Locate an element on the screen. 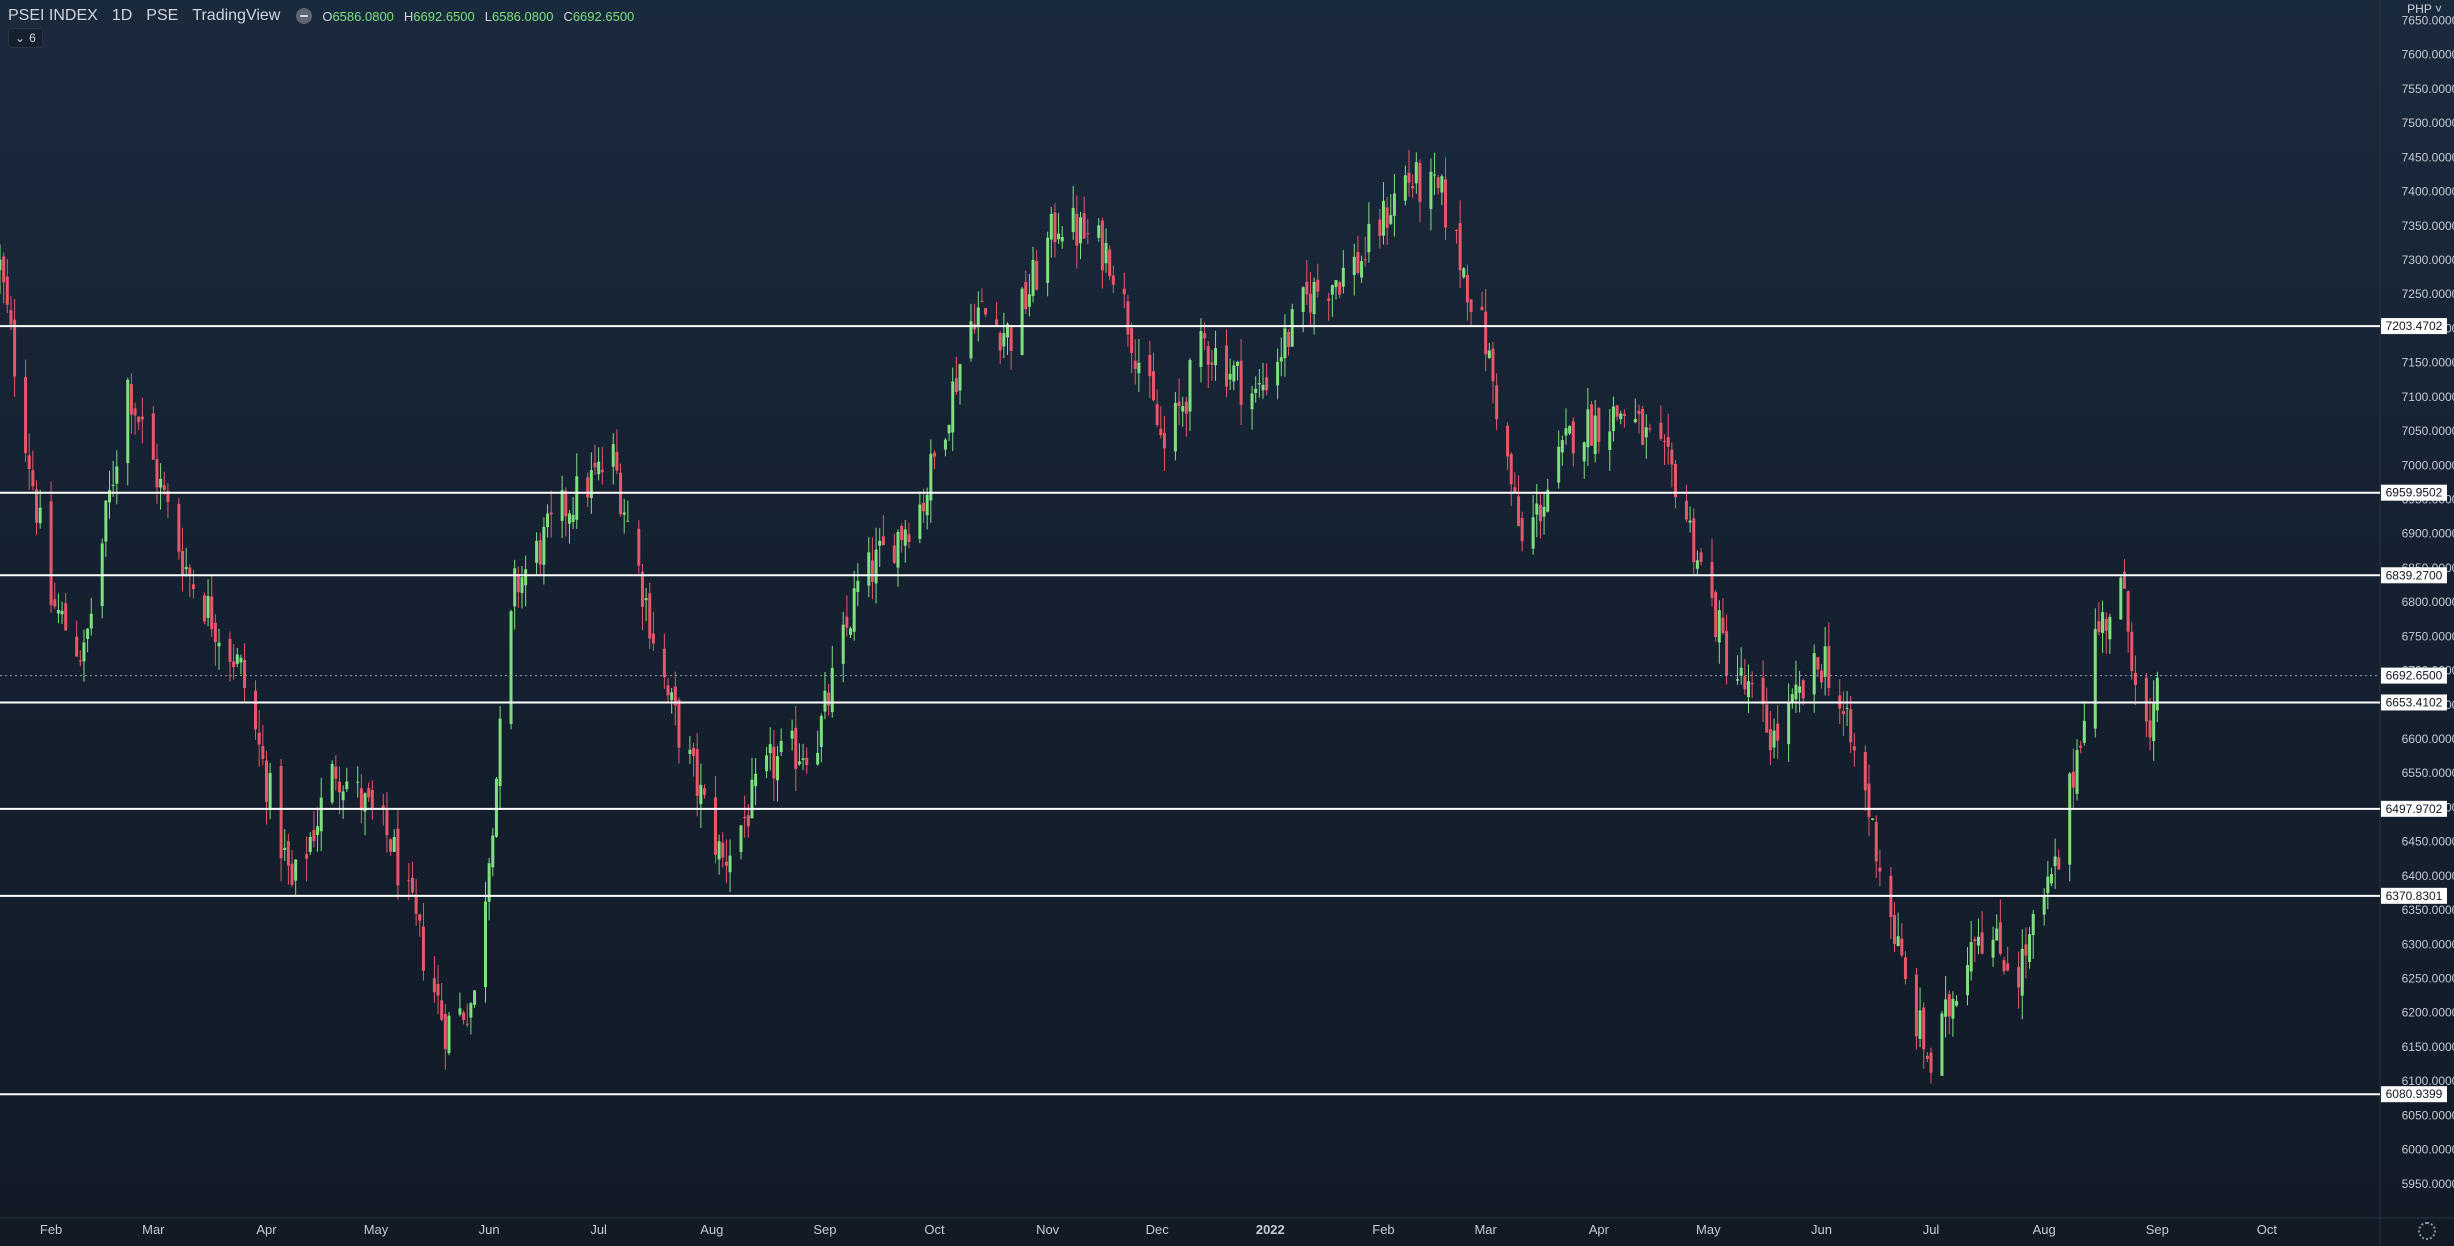 Image resolution: width=2454 pixels, height=1246 pixels. x-tick-label: Oct is located at coordinates (2267, 1229).